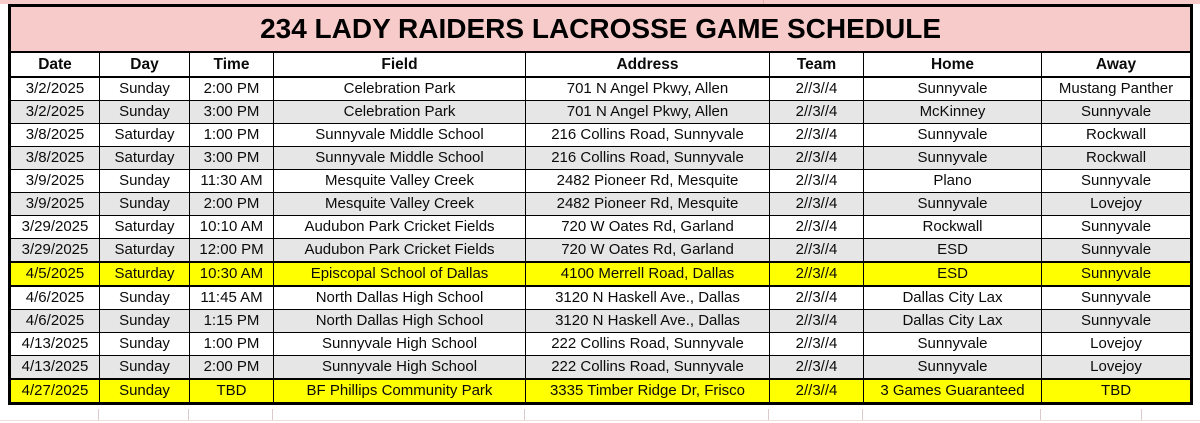  What do you see at coordinates (54, 321) in the screenshot?
I see `cell-date: 4/6/2025` at bounding box center [54, 321].